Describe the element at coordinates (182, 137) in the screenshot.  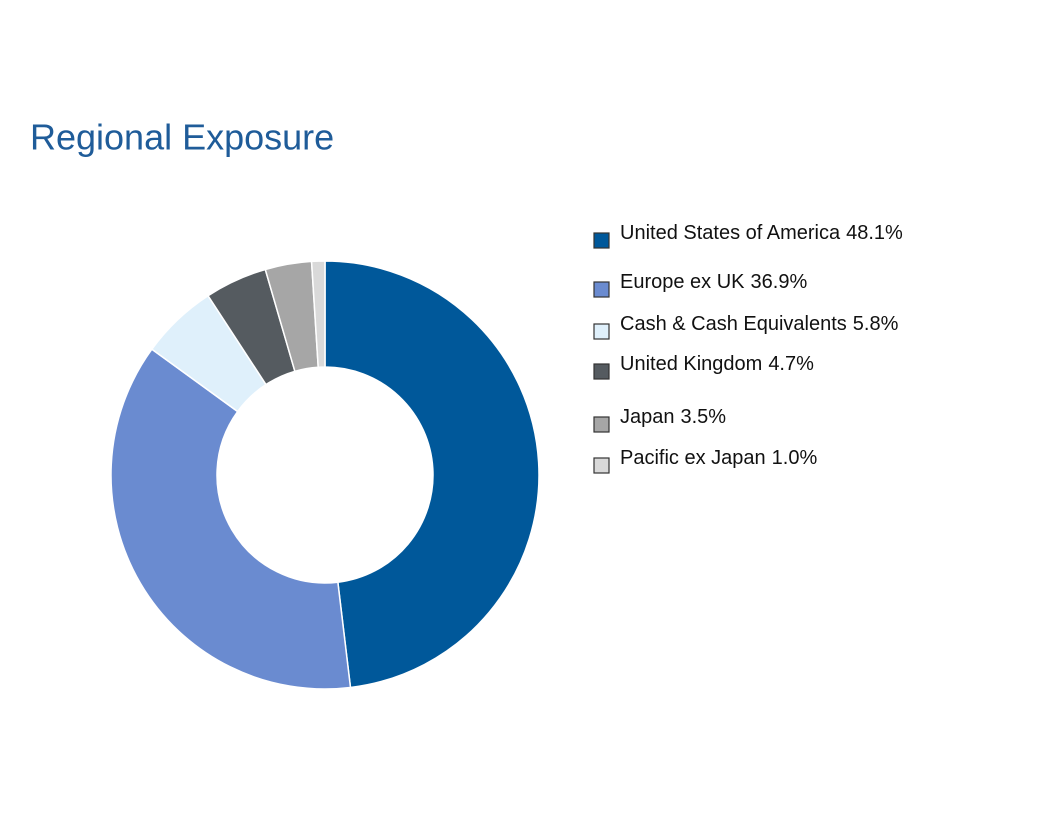
I see `chart-title: Regional Exposure` at that location.